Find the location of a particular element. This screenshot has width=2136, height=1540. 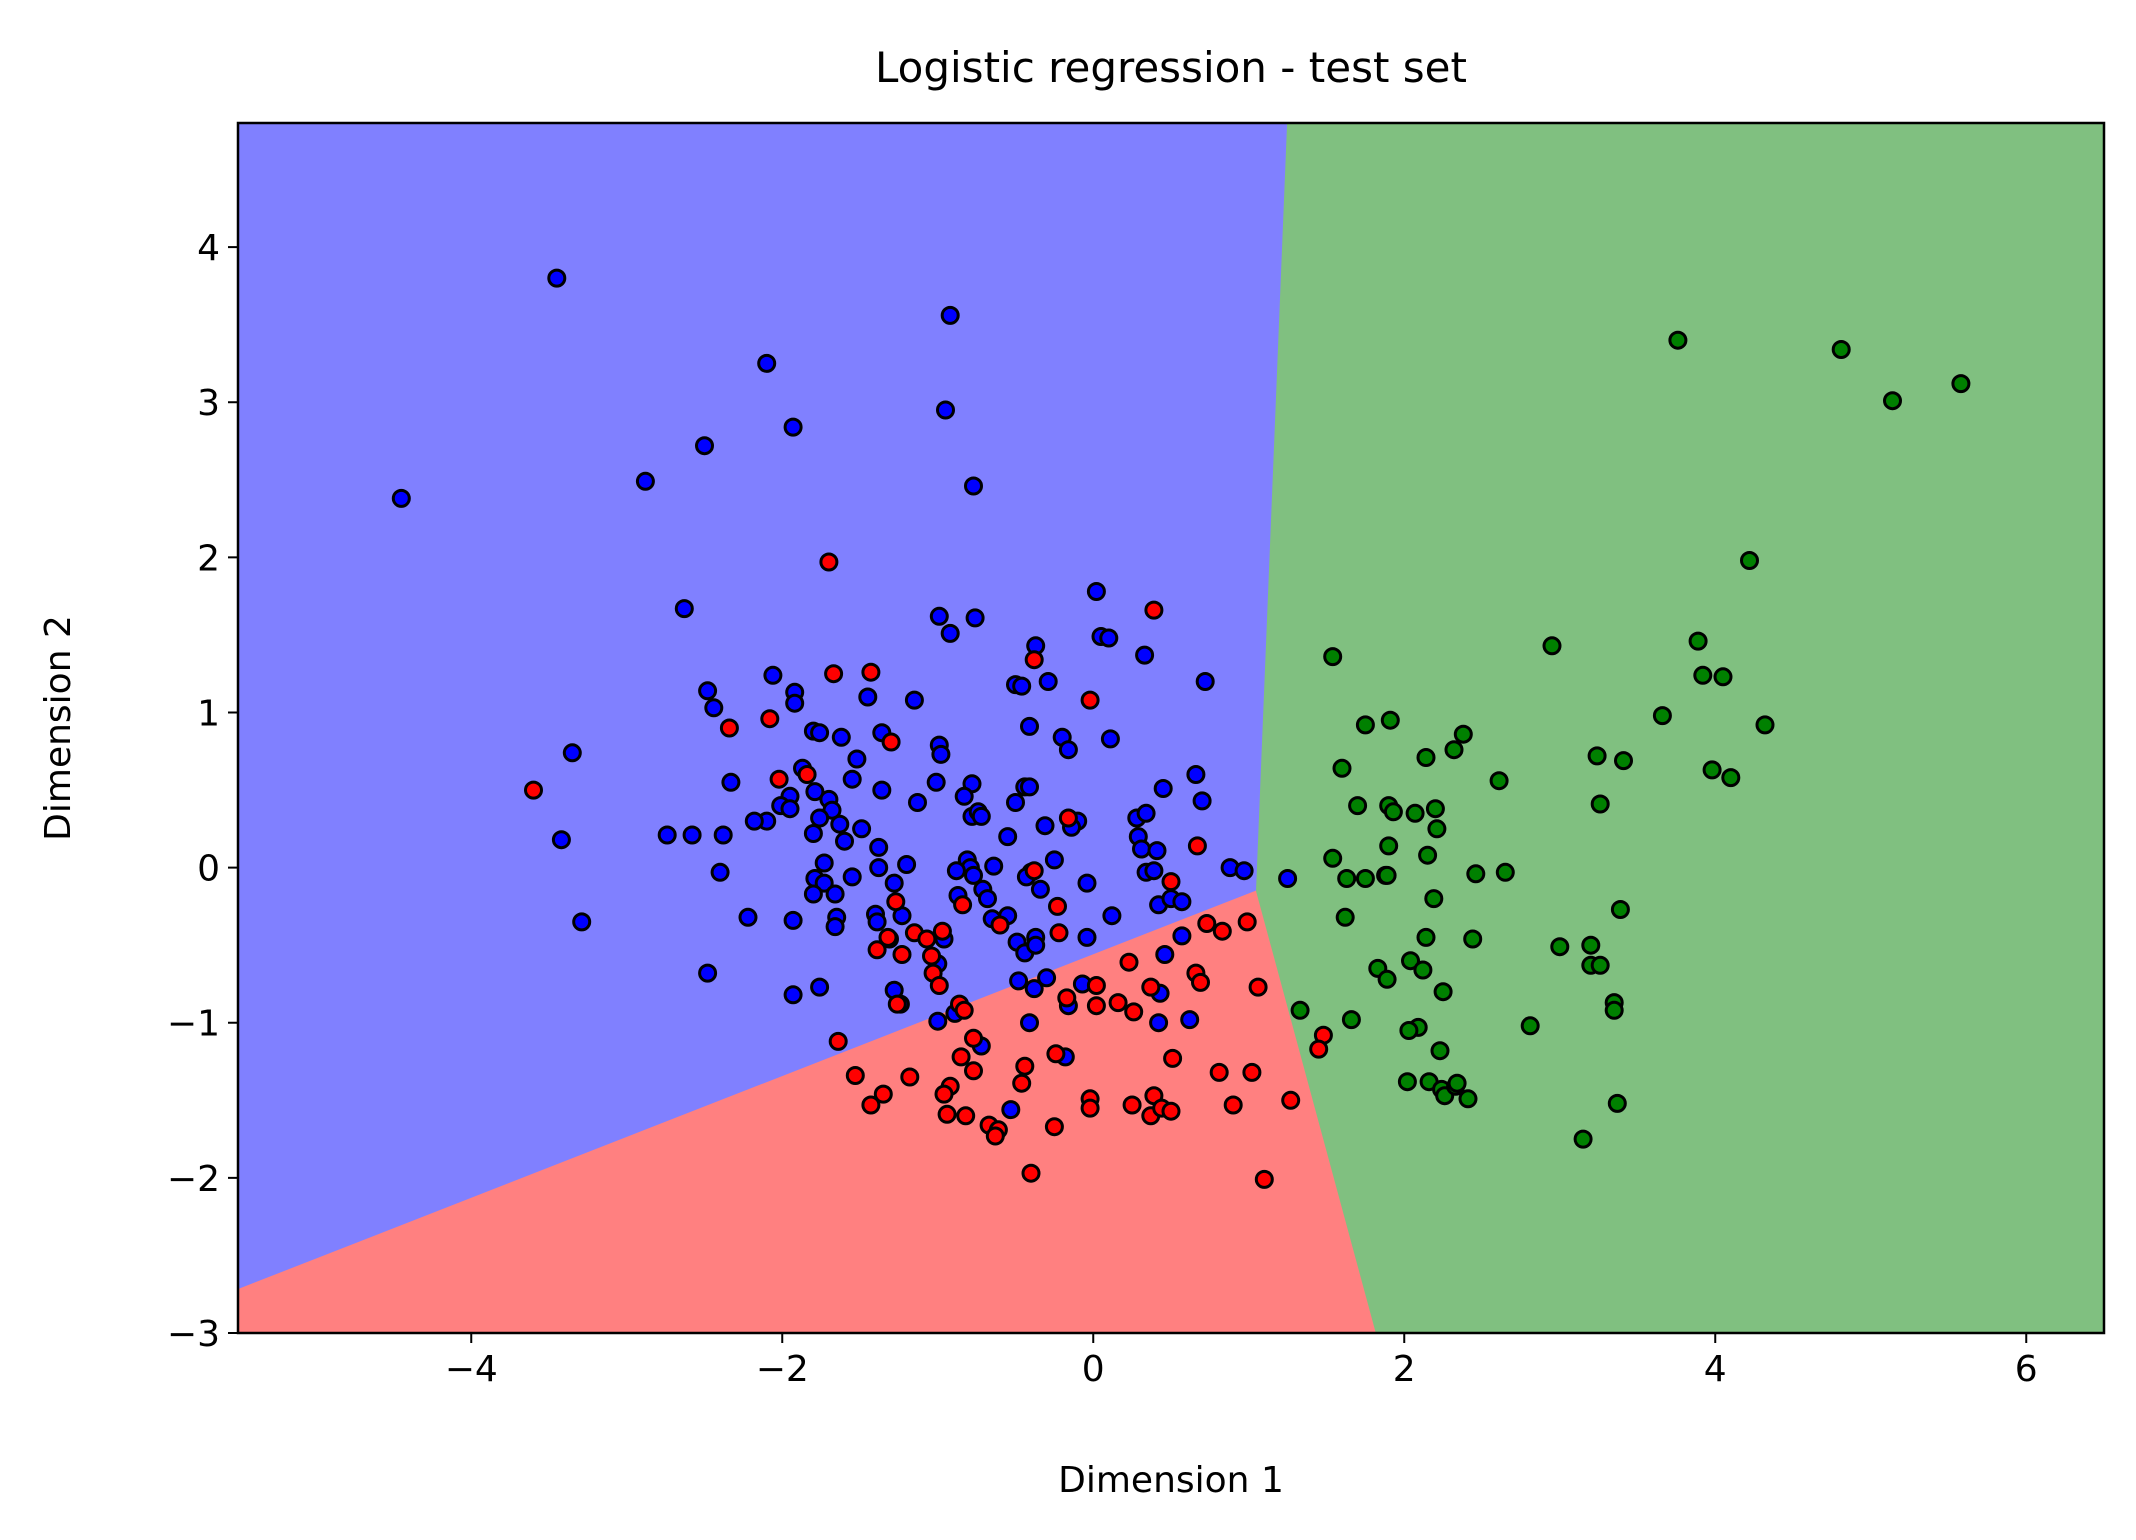

y-tick-label: −2 is located at coordinates (193, 1179).